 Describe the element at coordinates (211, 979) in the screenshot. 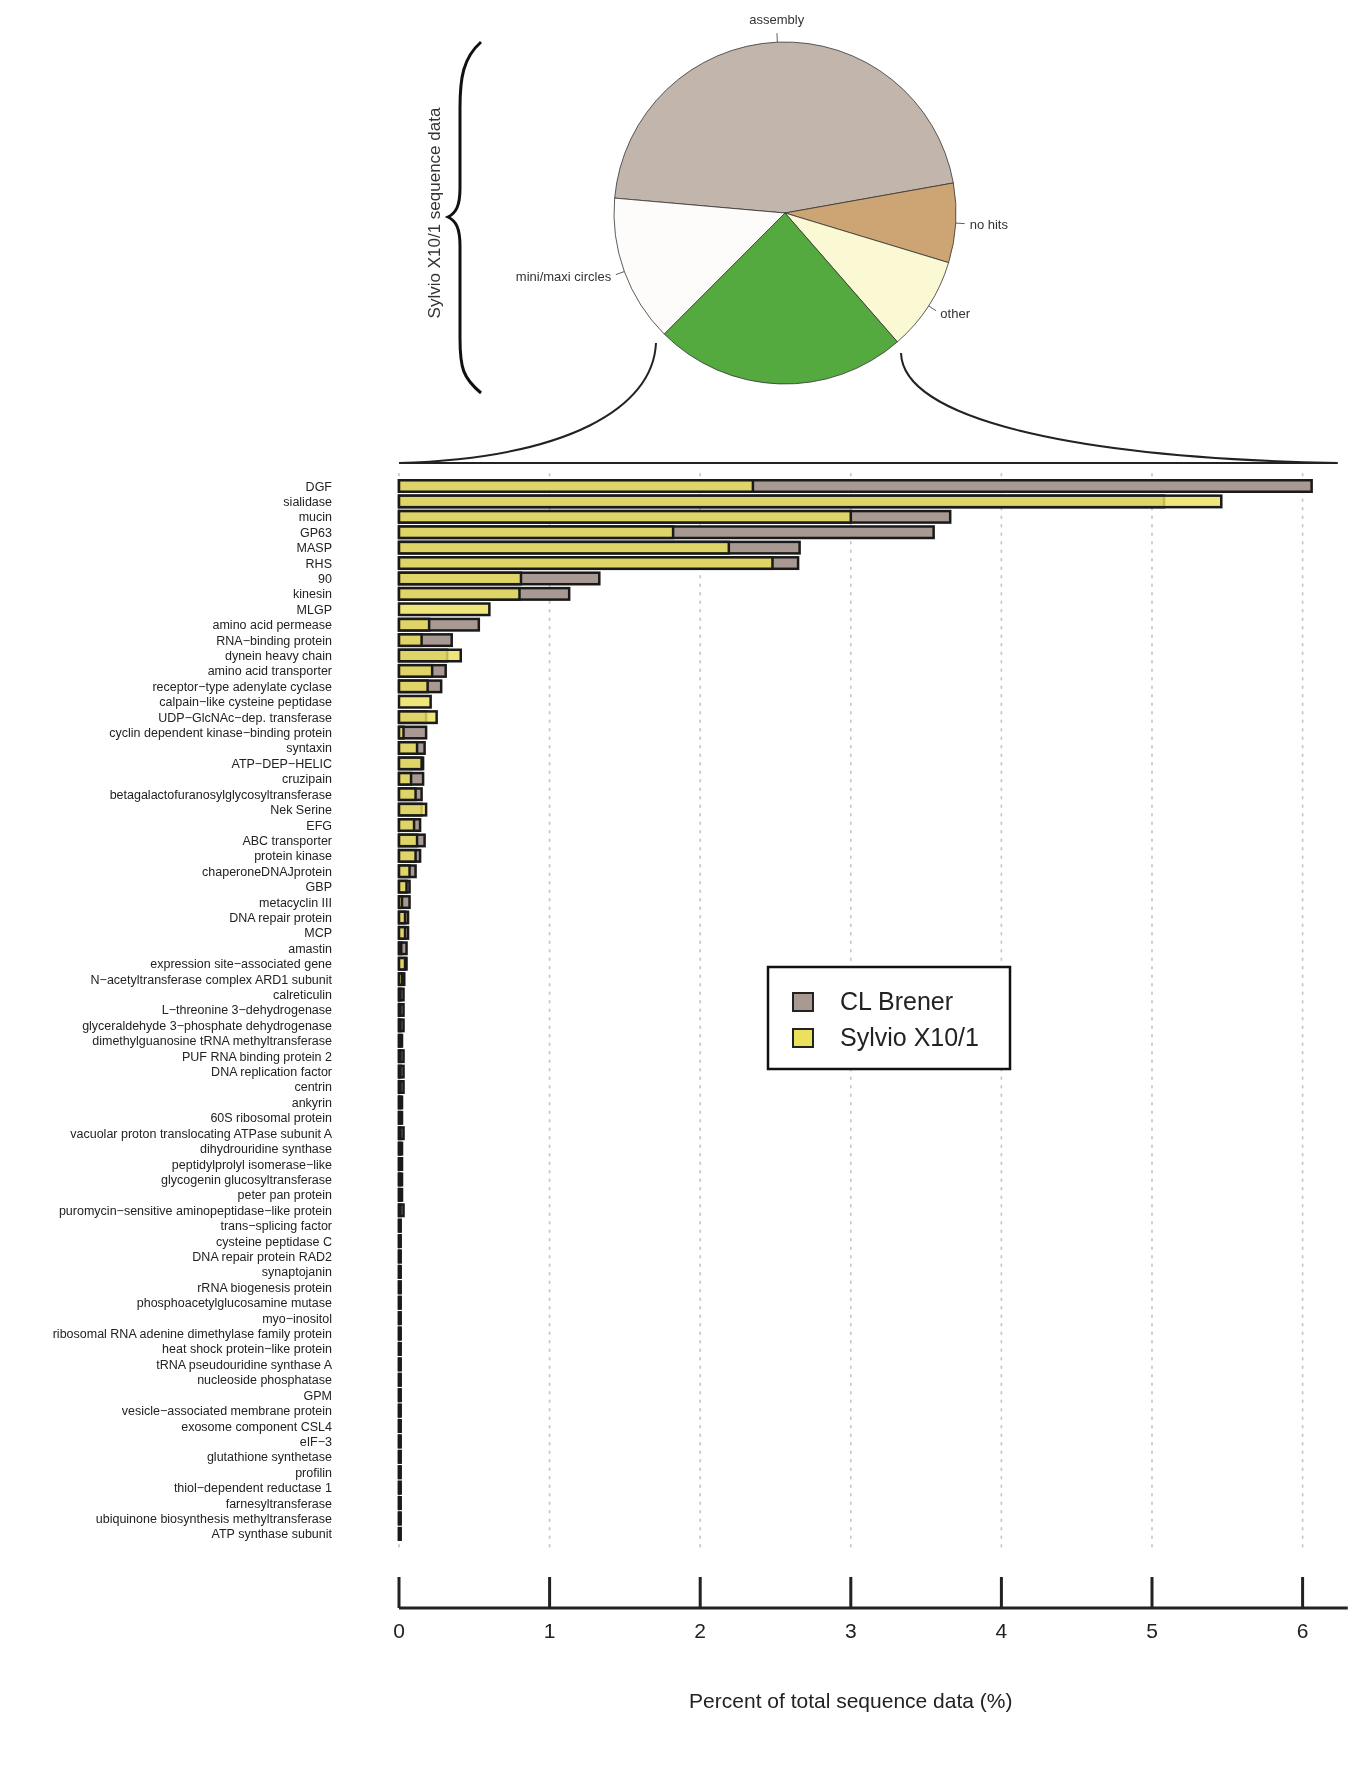

I see `y-tick-label: N−acetyltransferase complex ARD1 subunit` at that location.